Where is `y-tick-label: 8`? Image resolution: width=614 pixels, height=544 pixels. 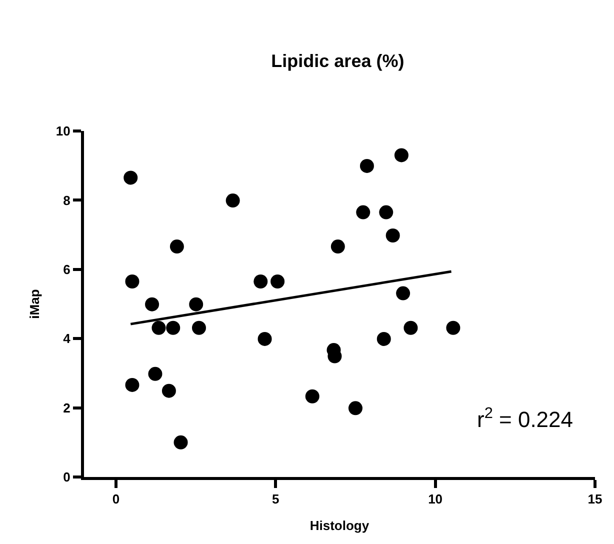 y-tick-label: 8 is located at coordinates (66, 200).